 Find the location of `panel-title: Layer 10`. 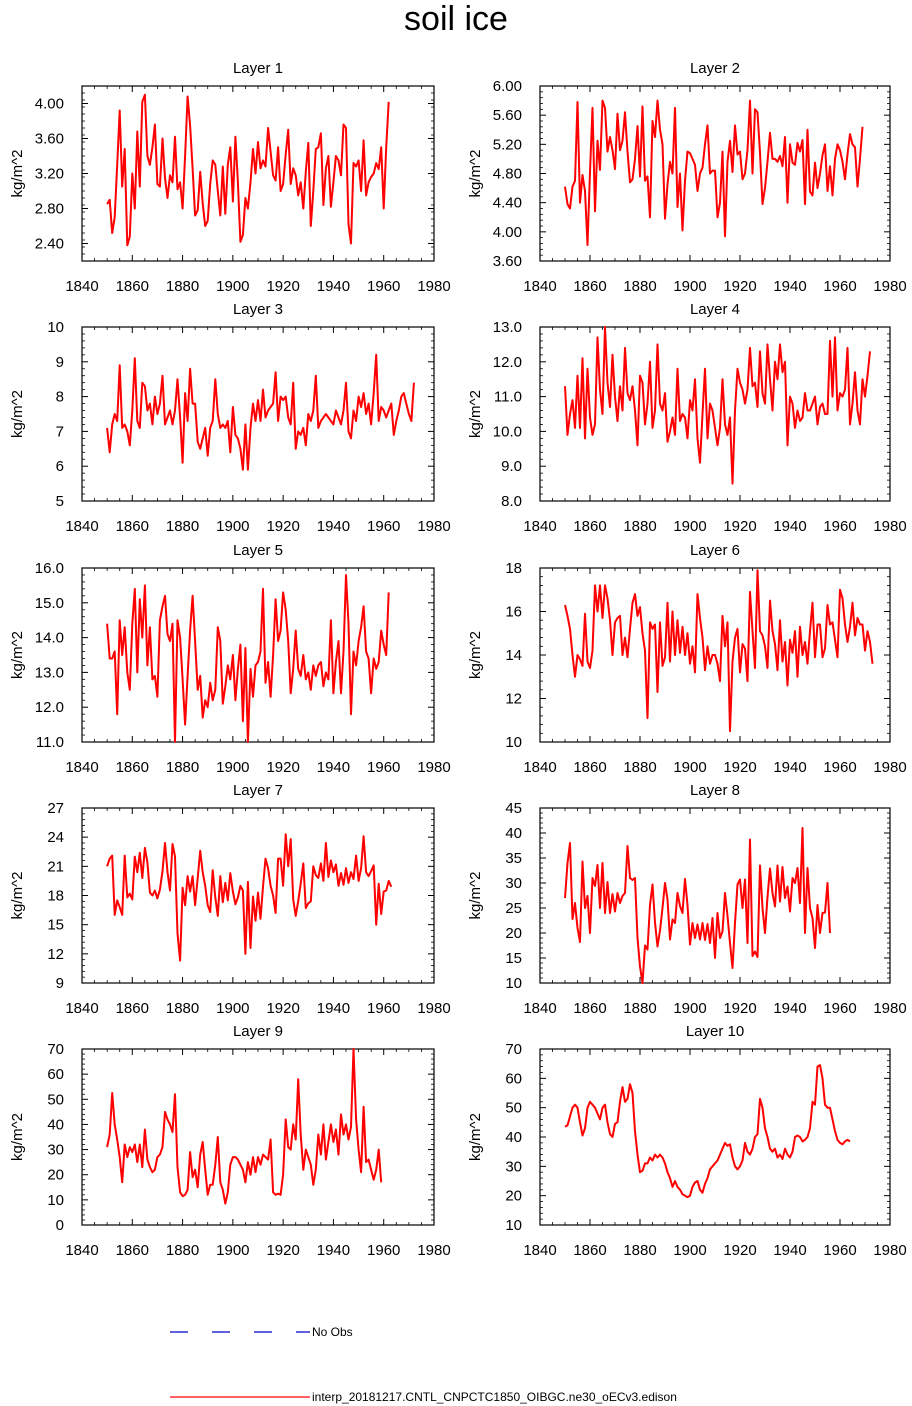

panel-title: Layer 10 is located at coordinates (715, 1031).